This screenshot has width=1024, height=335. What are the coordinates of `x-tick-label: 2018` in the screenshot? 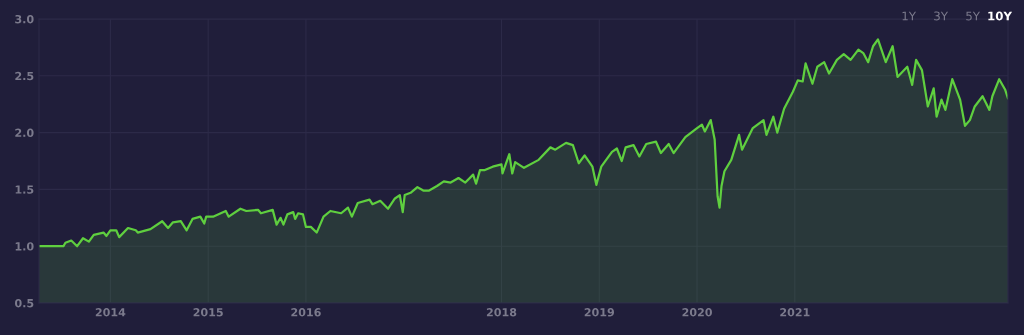 It's located at (501, 312).